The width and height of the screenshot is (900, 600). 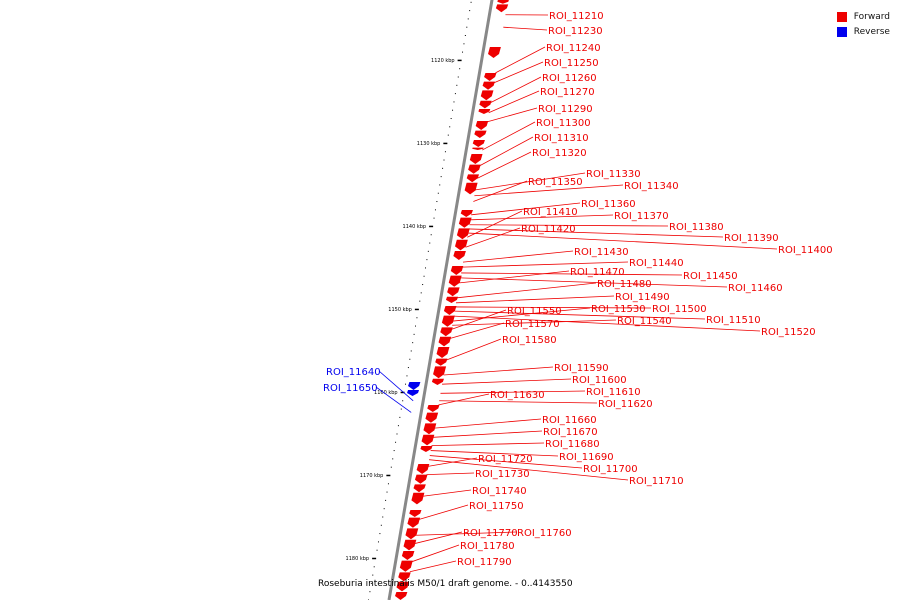 What do you see at coordinates (563, 123) in the screenshot?
I see `feature-label: ROI_11300` at bounding box center [563, 123].